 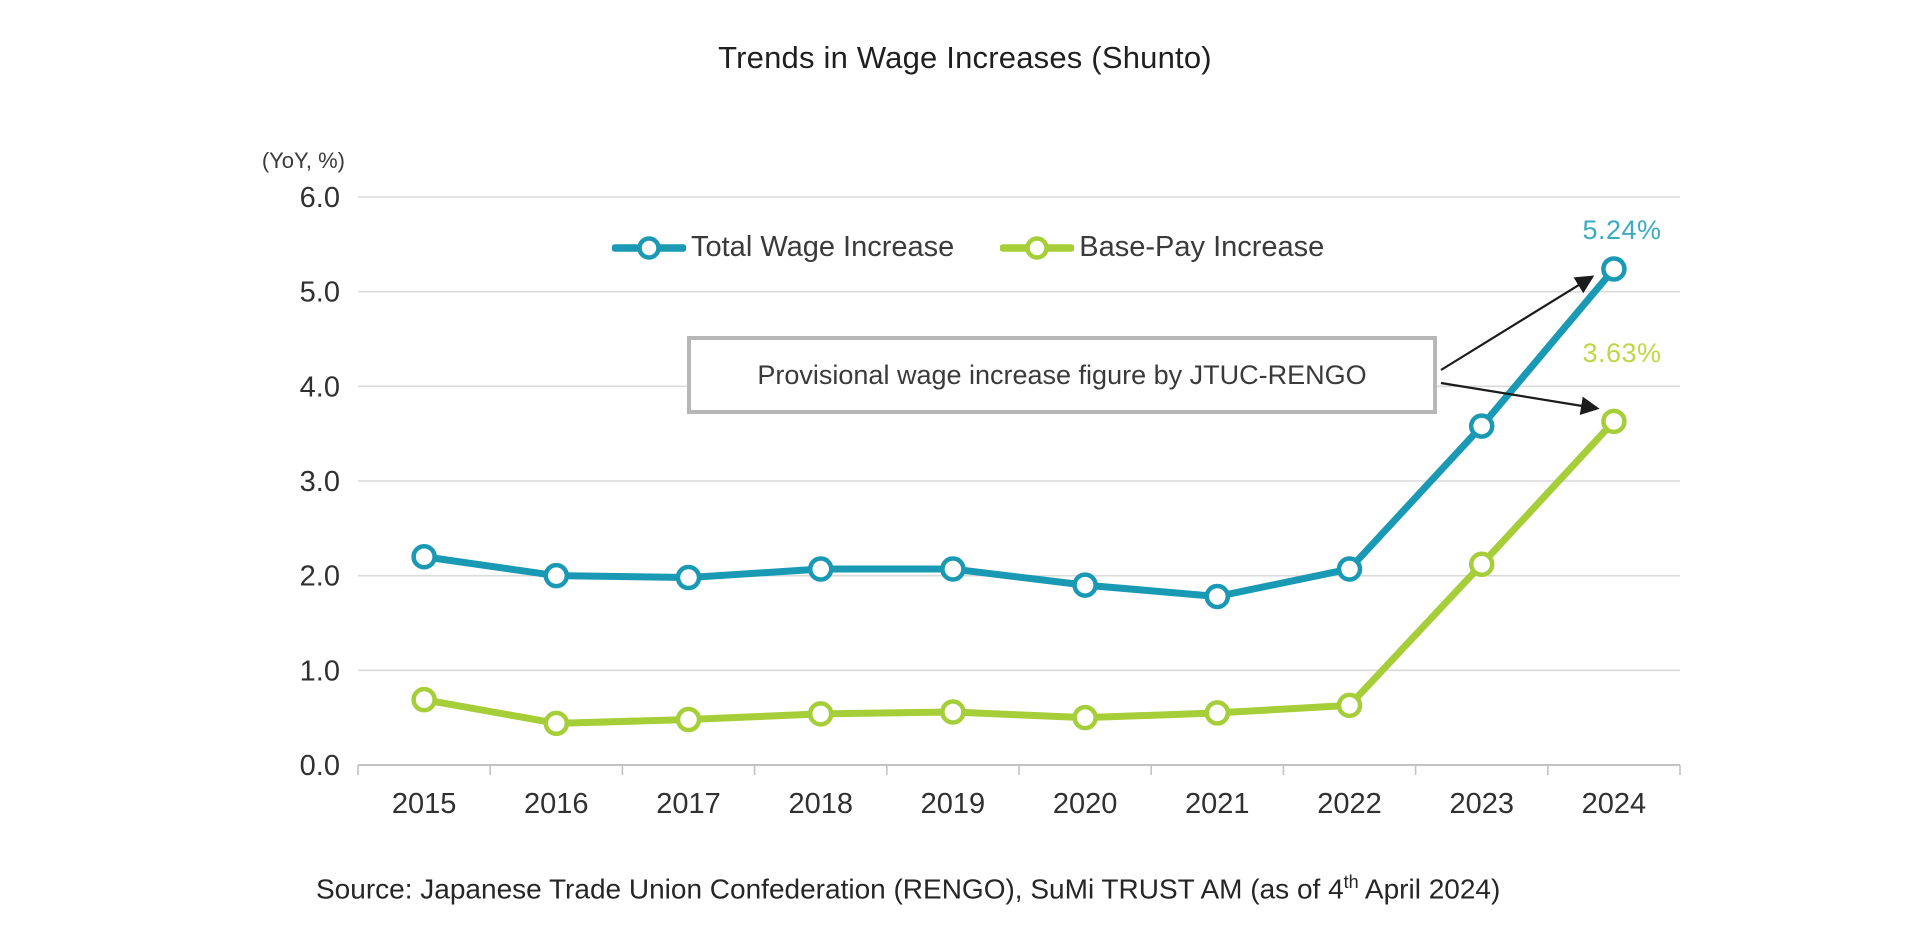 What do you see at coordinates (1520, 398) in the screenshot?
I see `annotation-arrow-to-base-2024` at bounding box center [1520, 398].